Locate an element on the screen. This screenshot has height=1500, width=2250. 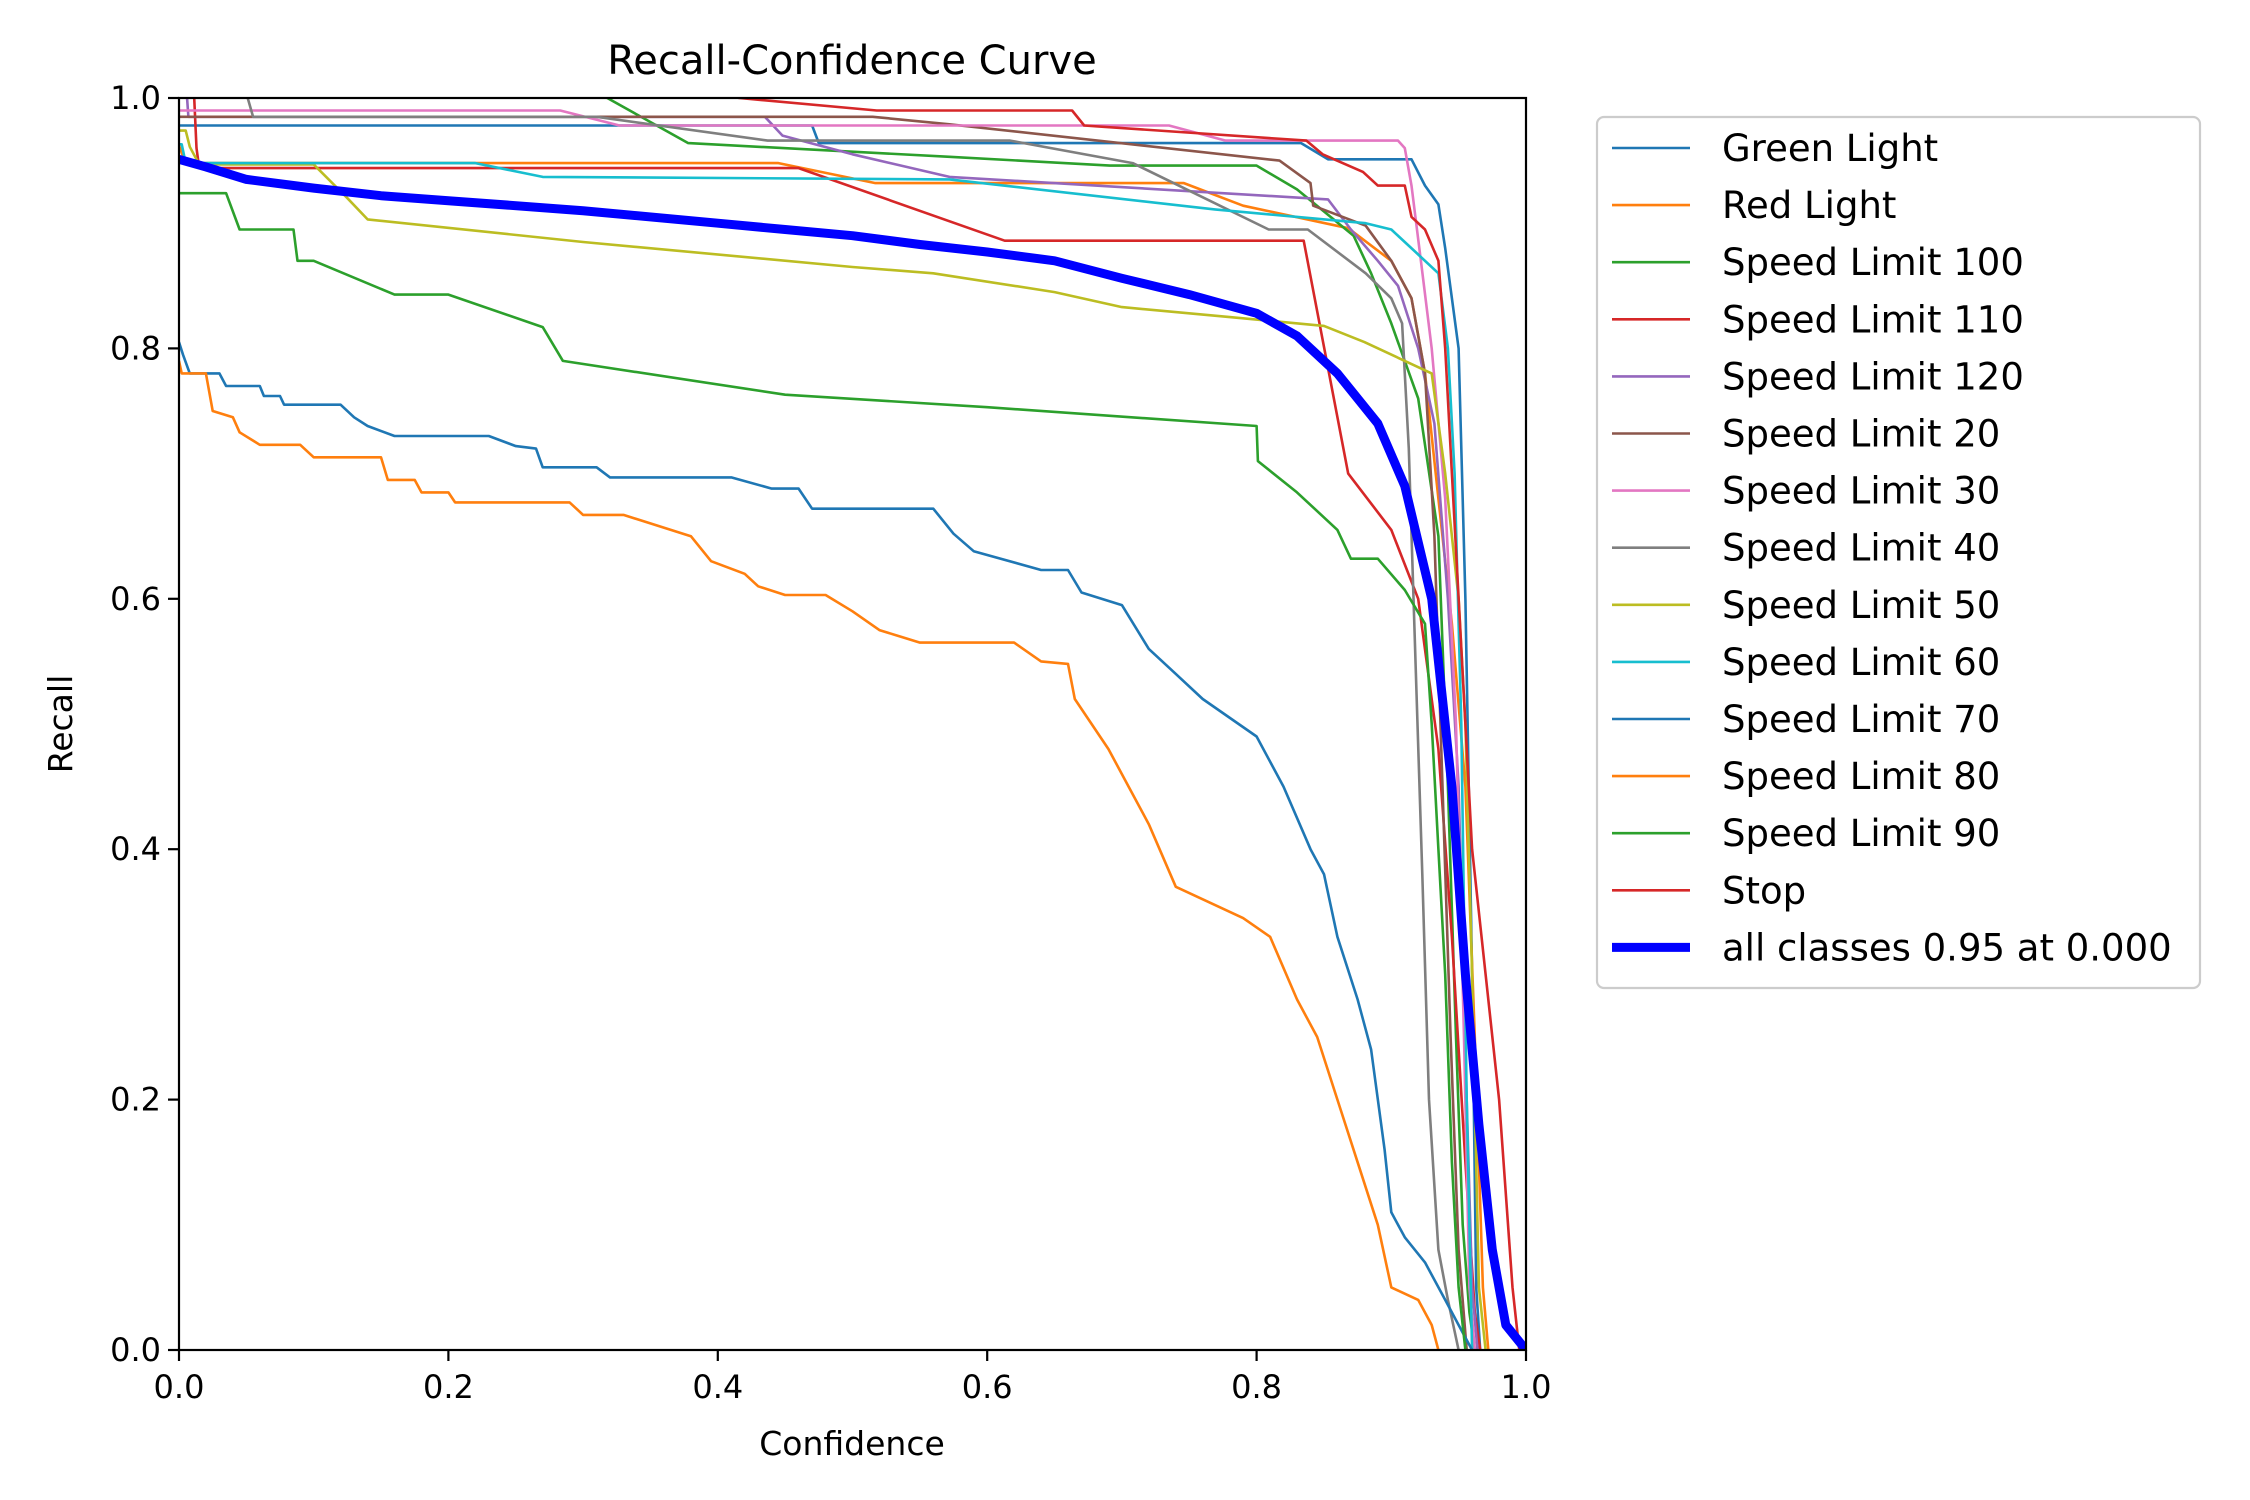
legend-item: Red Light is located at coordinates (1754, 205).